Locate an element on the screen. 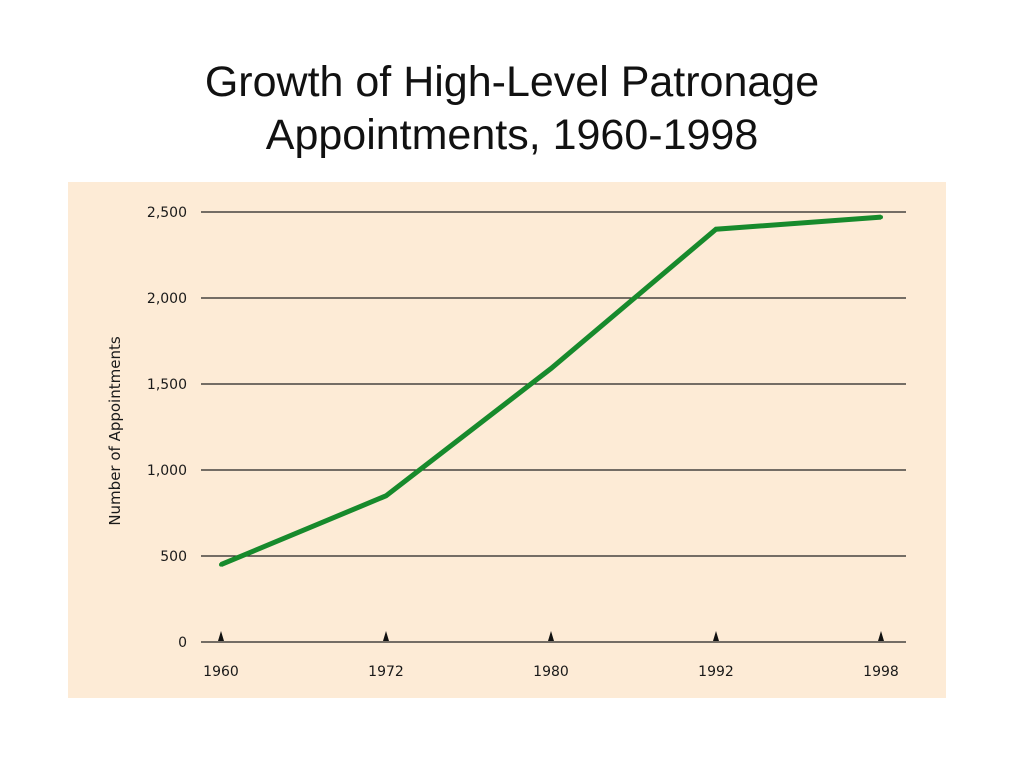  y-tick-label: 0 is located at coordinates (182, 643).